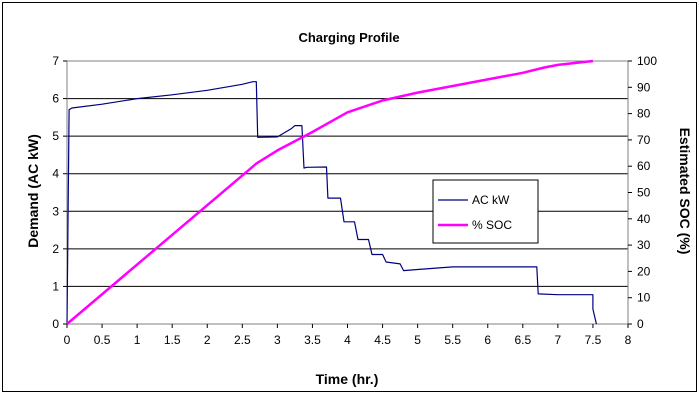  Describe the element at coordinates (644, 166) in the screenshot. I see `y2-tick-label: 60` at that location.